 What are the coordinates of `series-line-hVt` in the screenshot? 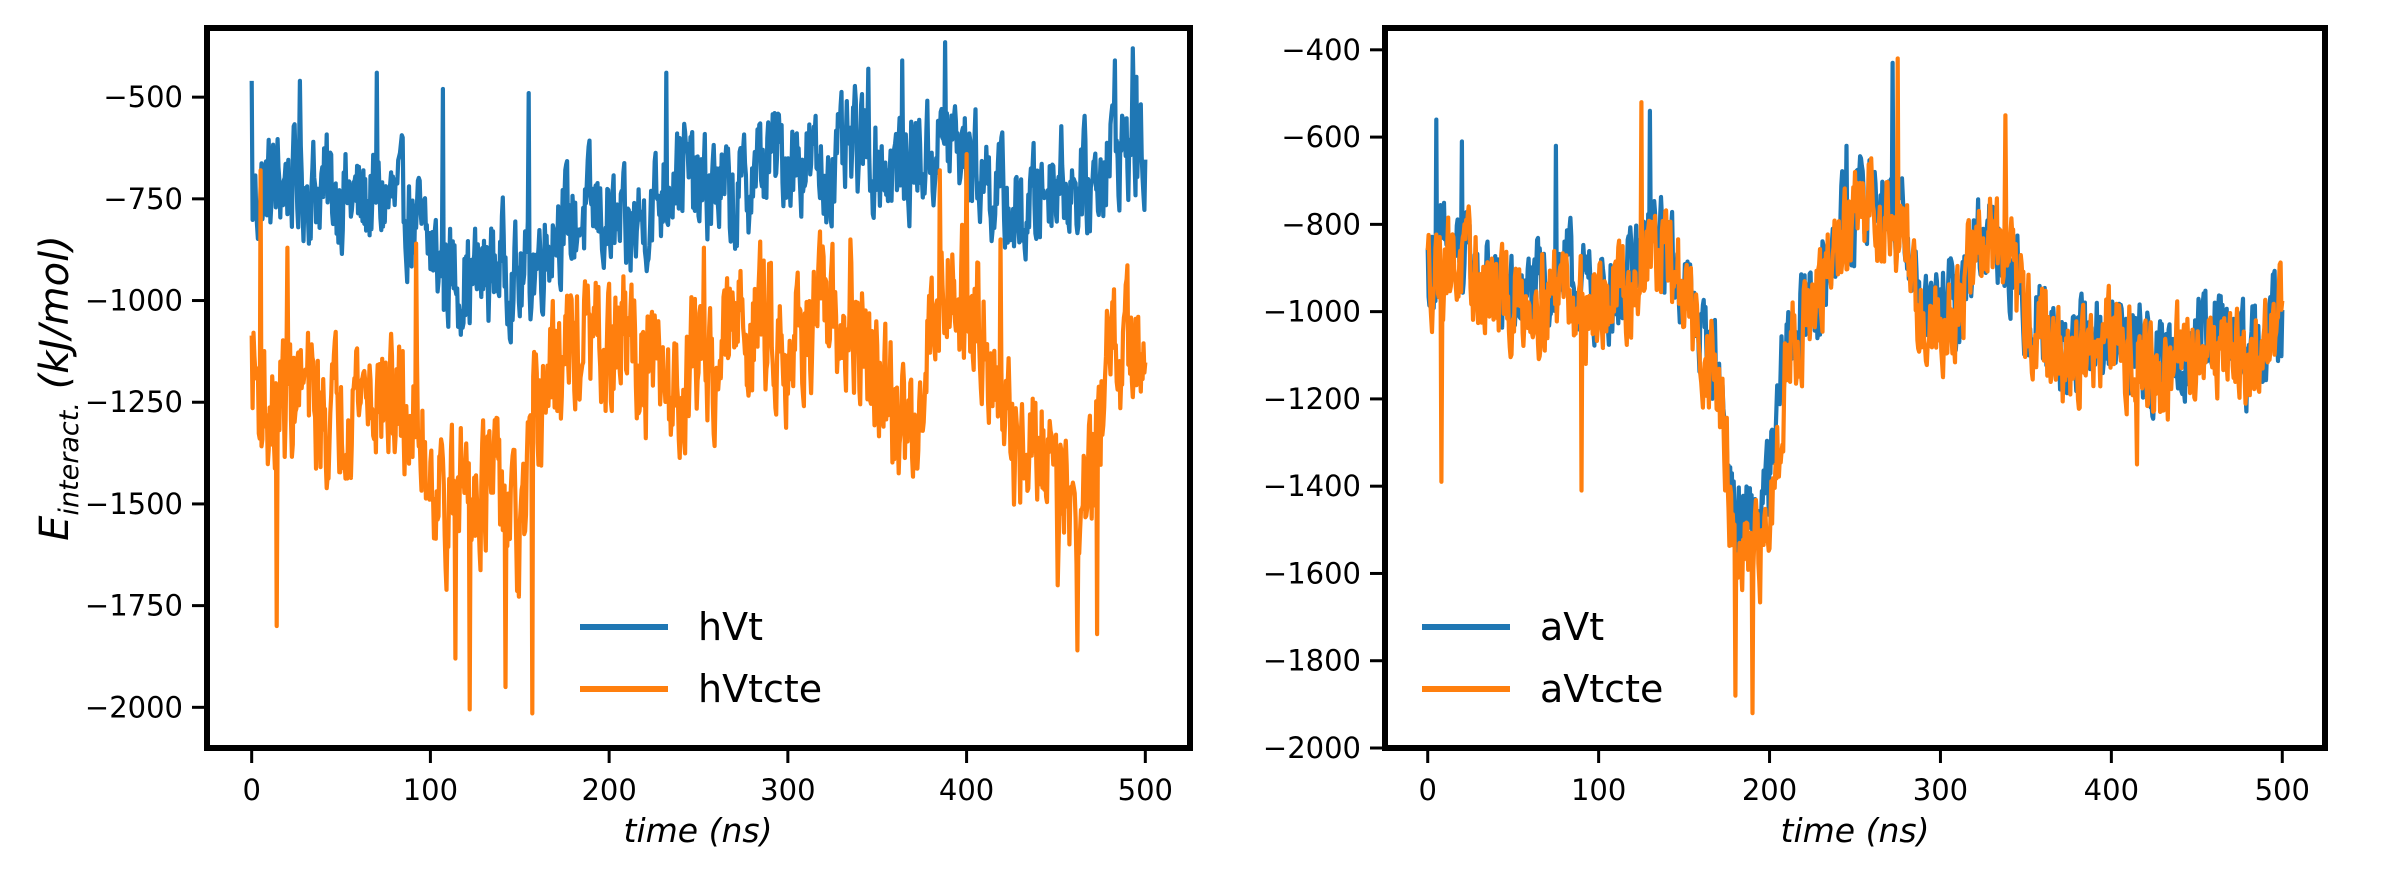 It's located at (698, 192).